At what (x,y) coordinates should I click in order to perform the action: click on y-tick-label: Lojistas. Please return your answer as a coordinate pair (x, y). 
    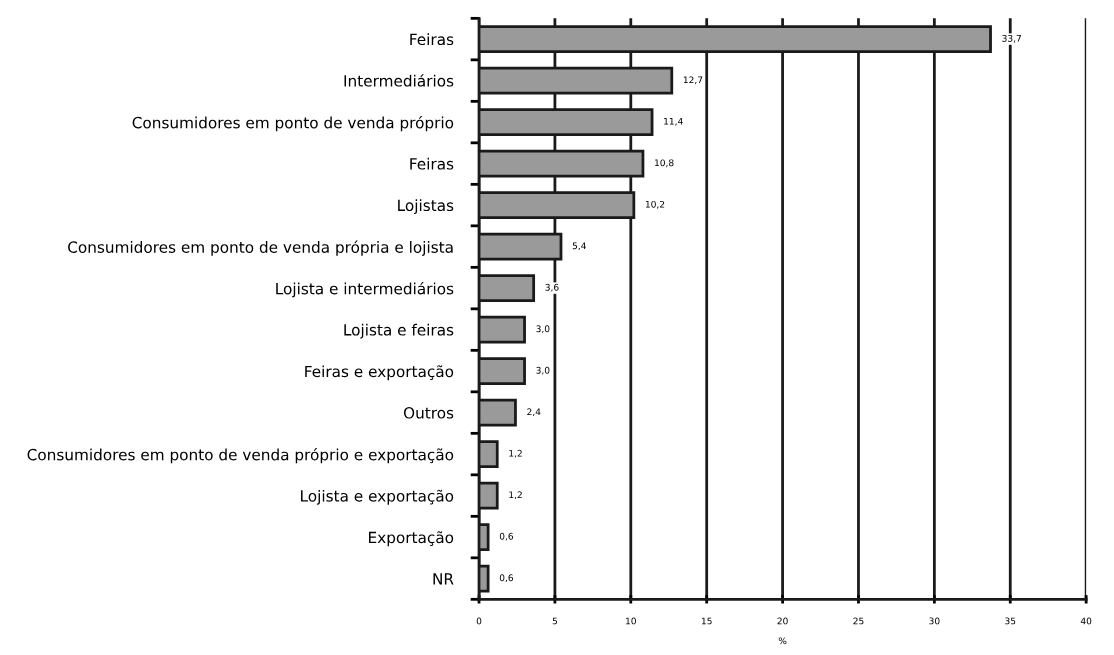
    Looking at the image, I should click on (426, 207).